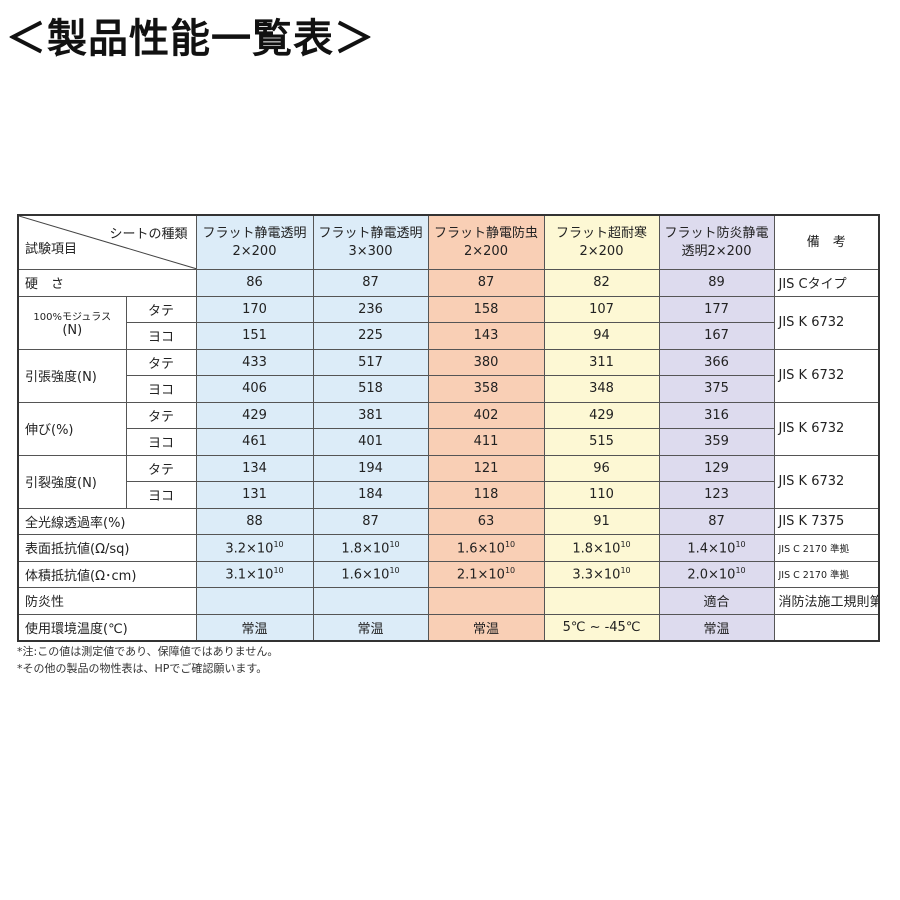  I want to click on product-header: フラット静電防虫 2×200, so click(486, 242).